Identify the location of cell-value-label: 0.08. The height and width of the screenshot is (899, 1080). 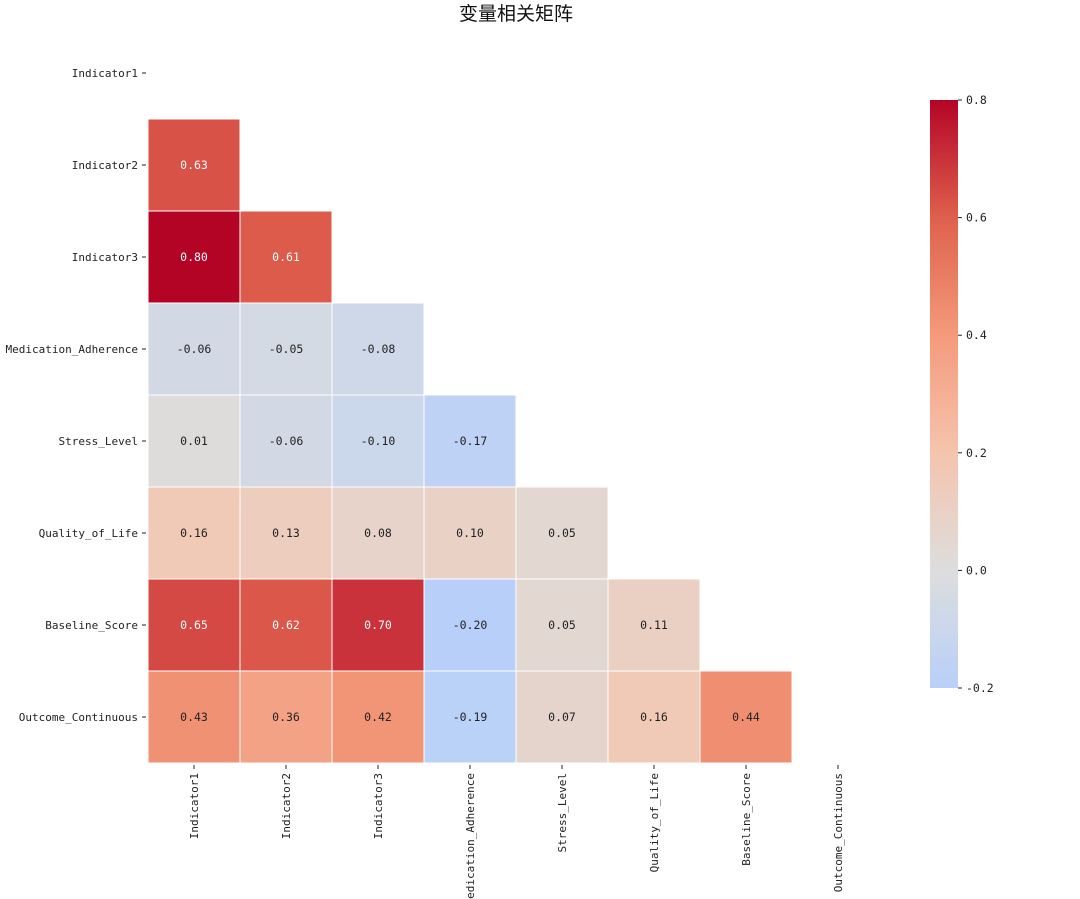
(378, 533).